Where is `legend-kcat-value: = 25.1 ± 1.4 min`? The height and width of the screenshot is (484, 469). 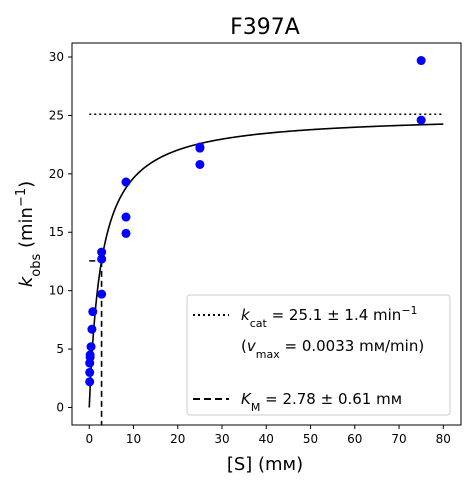 legend-kcat-value: = 25.1 ± 1.4 min is located at coordinates (334, 315).